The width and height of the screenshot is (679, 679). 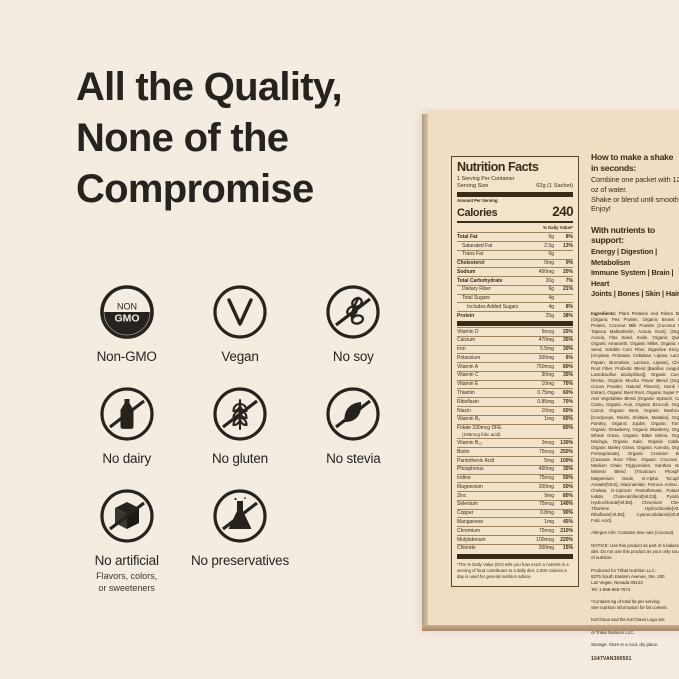 What do you see at coordinates (551, 307) in the screenshot?
I see `nutrient-amount: 4g` at bounding box center [551, 307].